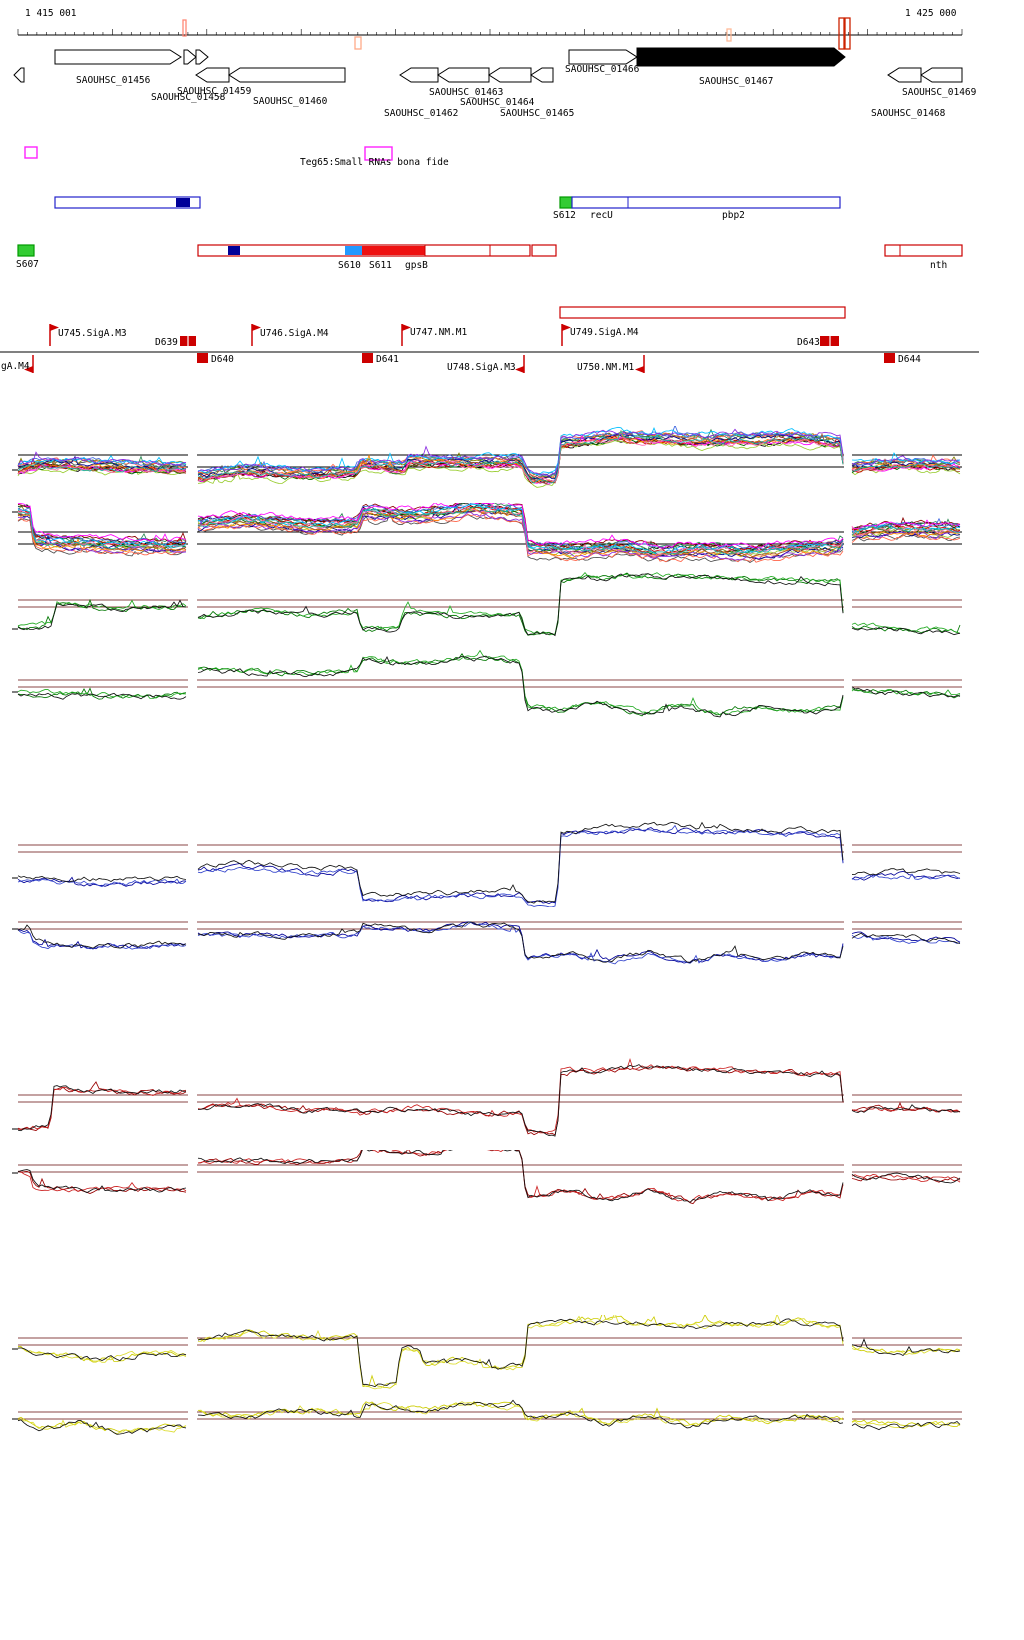 The width and height of the screenshot is (1024, 1640). Describe the element at coordinates (931, 13) in the screenshot. I see `ruler-end-coordinate: 1 425 000` at that location.